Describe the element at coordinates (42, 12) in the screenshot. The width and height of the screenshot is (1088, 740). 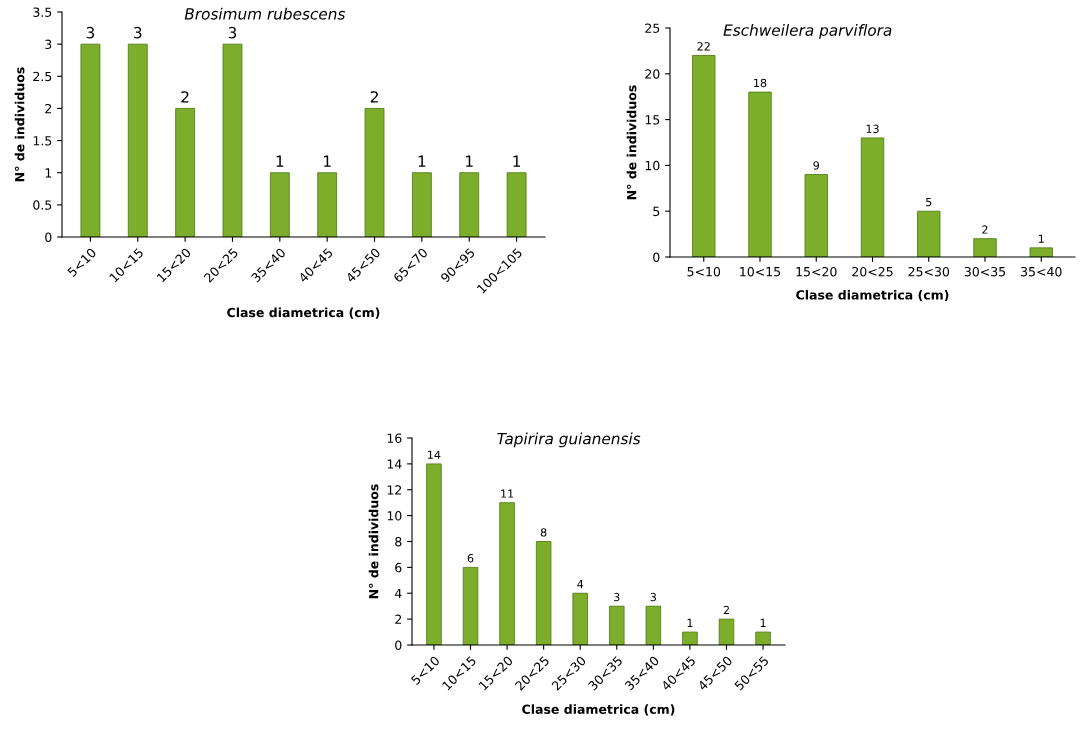
I see `y-tick-label: 3.5` at that location.